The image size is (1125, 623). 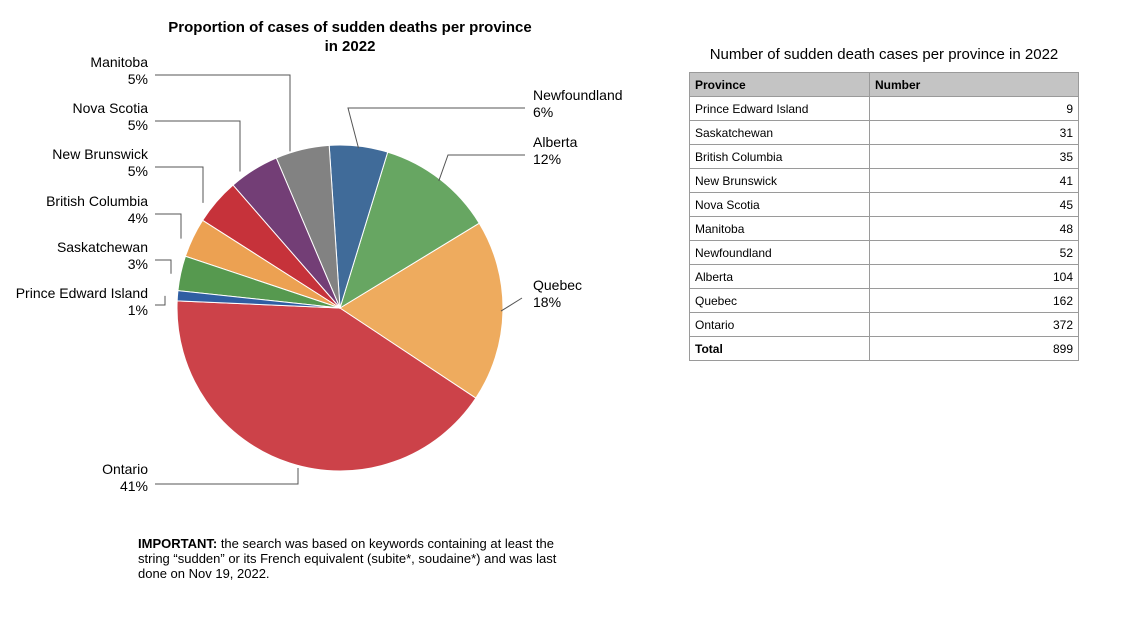 I want to click on table-row: Alberta 104, so click(x=884, y=276).